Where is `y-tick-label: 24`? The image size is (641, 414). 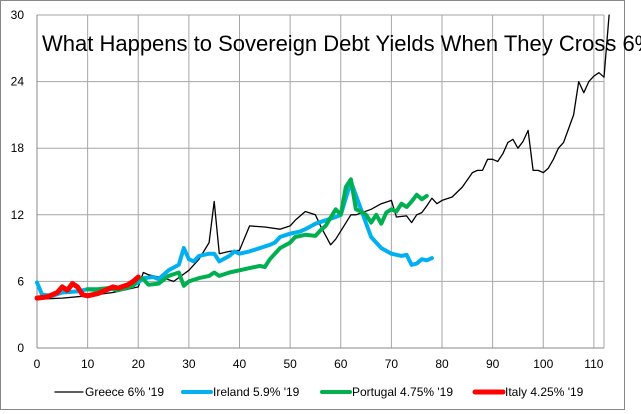
y-tick-label: 24 is located at coordinates (18, 82).